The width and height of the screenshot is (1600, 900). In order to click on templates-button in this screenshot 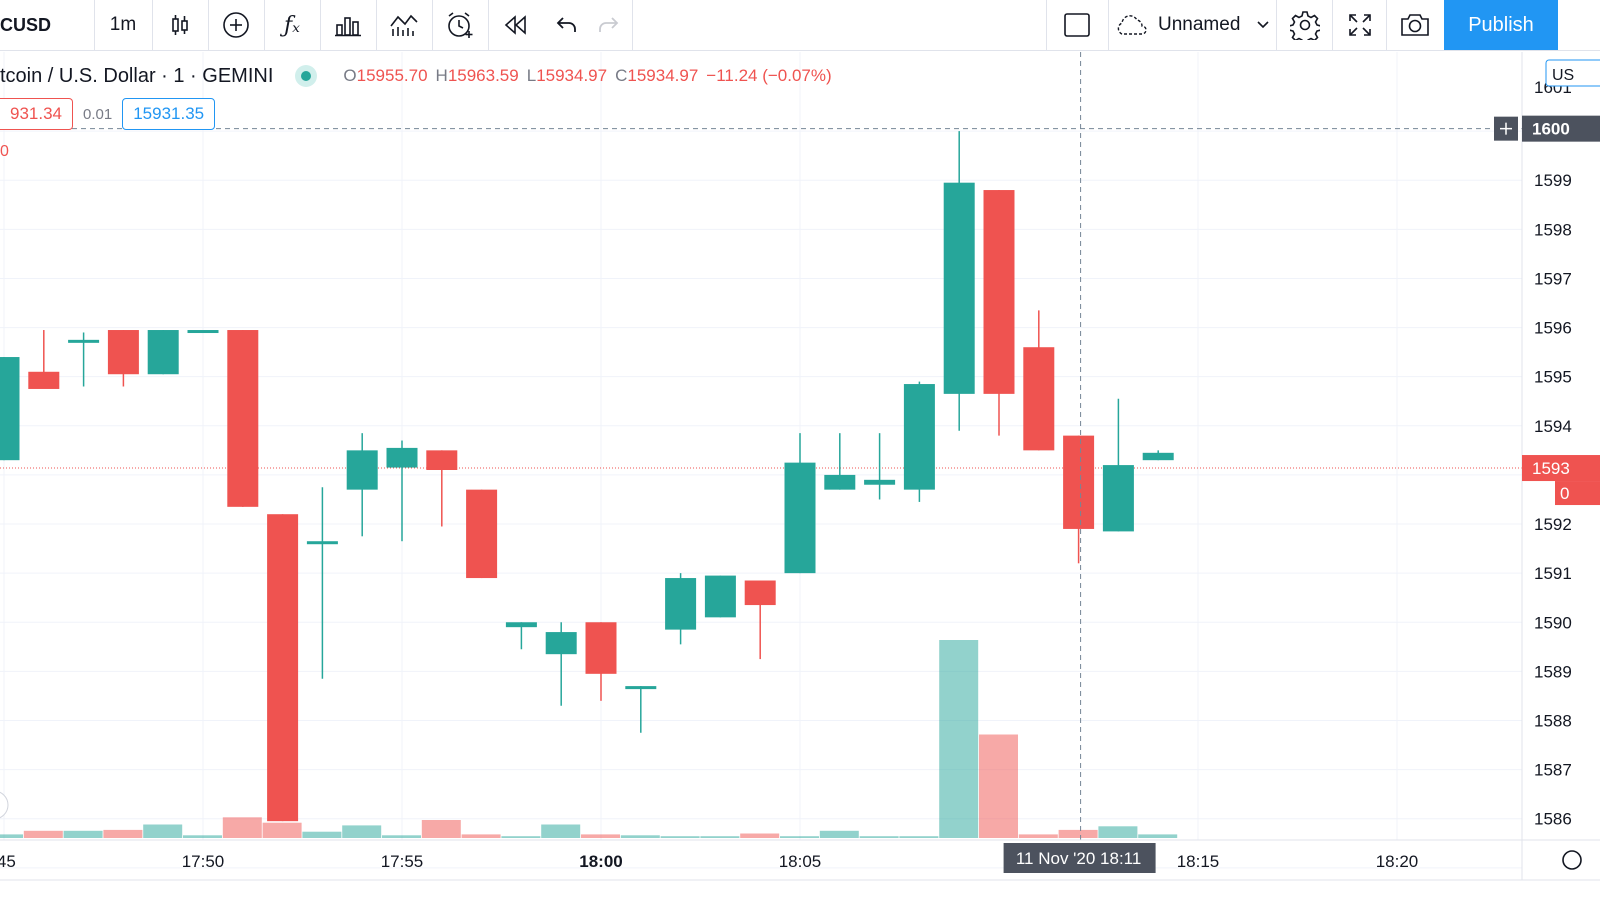, I will do `click(348, 25)`.